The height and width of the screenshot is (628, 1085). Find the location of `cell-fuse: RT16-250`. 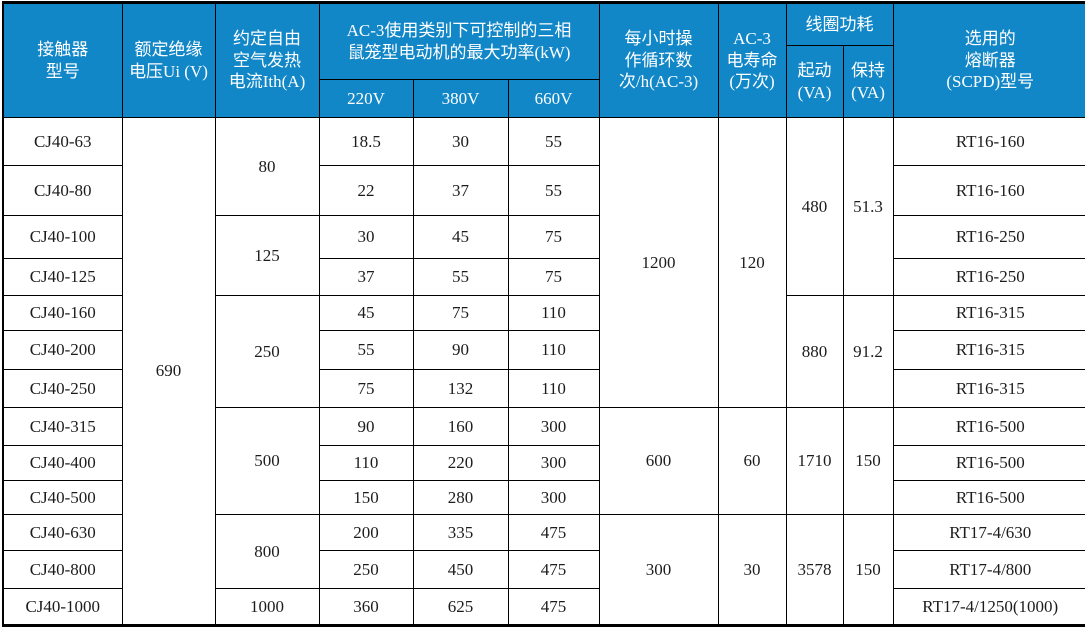

cell-fuse: RT16-250 is located at coordinates (988, 277).